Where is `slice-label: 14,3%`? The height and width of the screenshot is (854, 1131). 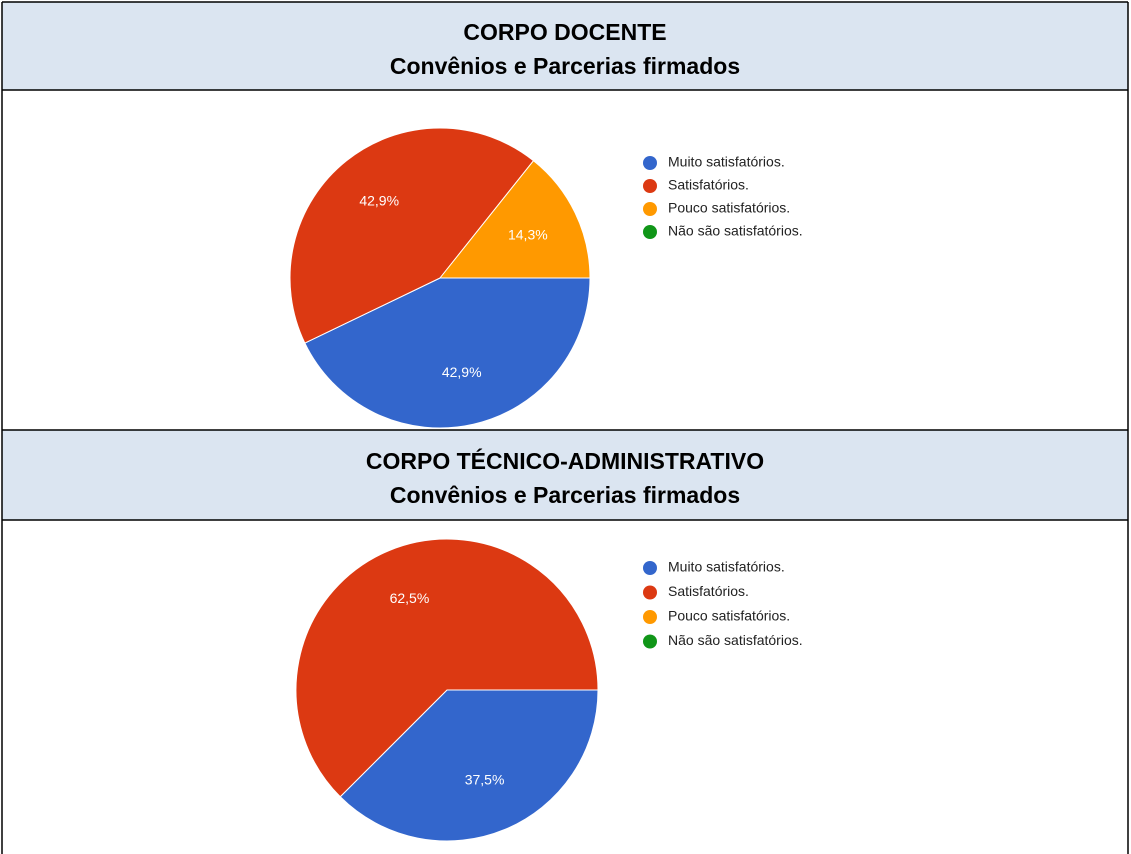 slice-label: 14,3% is located at coordinates (528, 234).